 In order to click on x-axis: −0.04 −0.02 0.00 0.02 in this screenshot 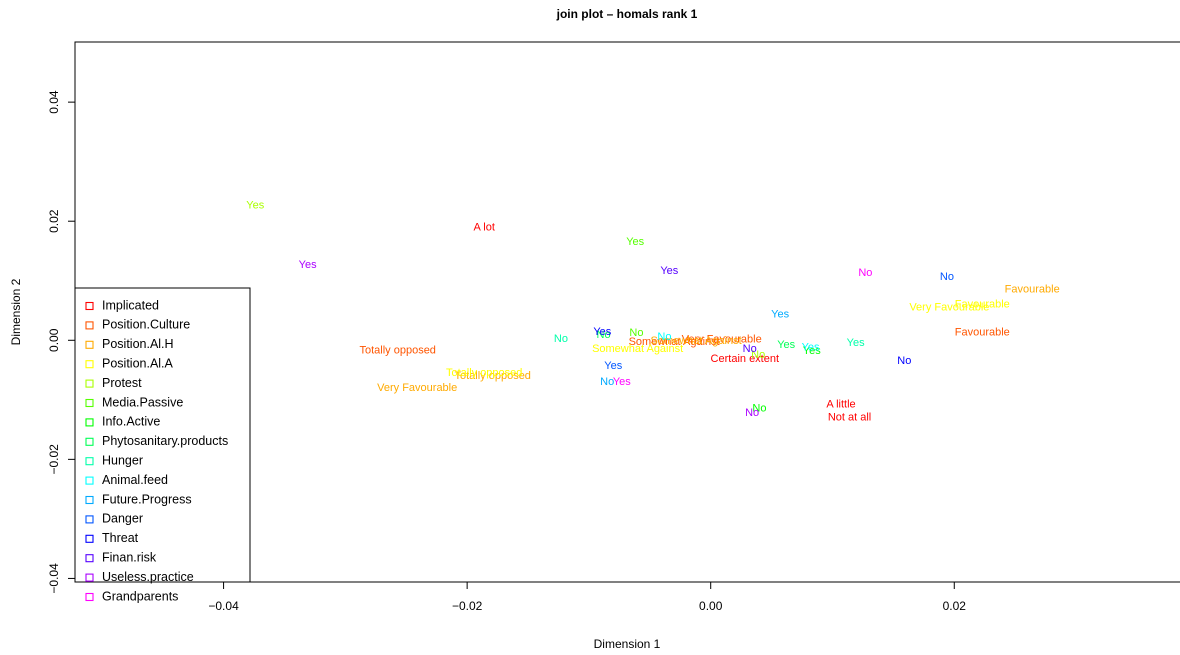, I will do `click(587, 597)`.